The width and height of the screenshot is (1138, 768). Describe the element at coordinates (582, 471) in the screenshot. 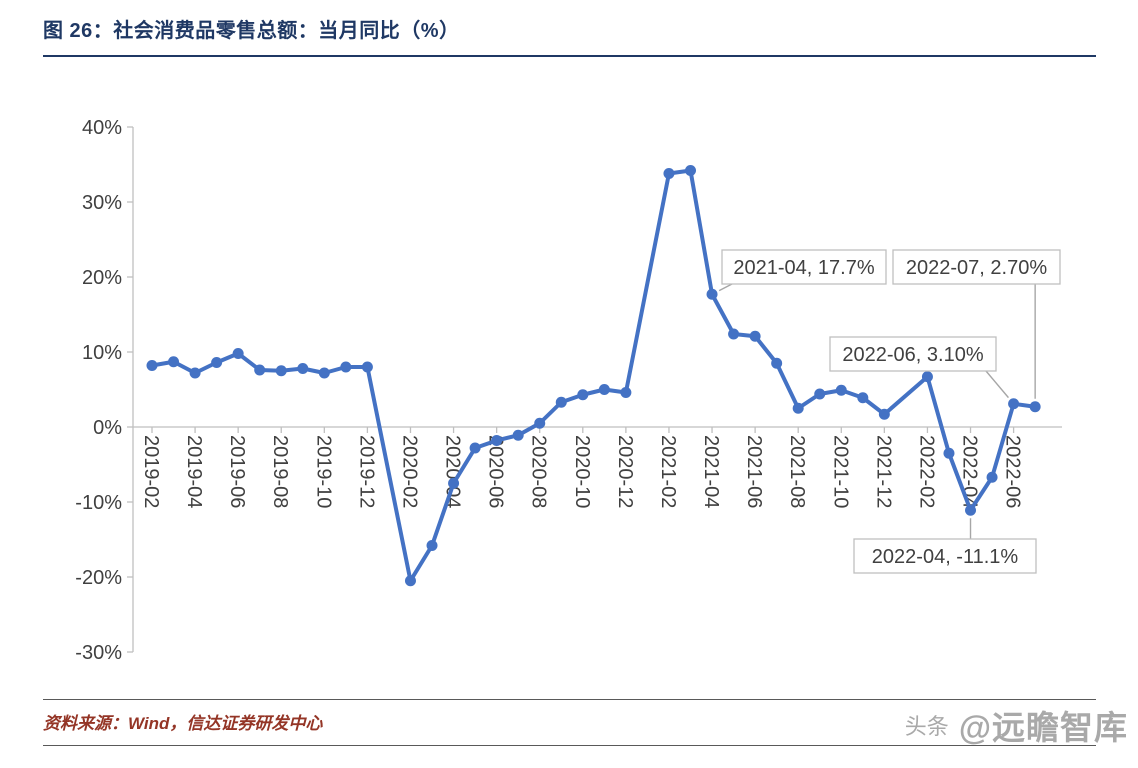

I see `x-tick-label: 2020-10` at that location.